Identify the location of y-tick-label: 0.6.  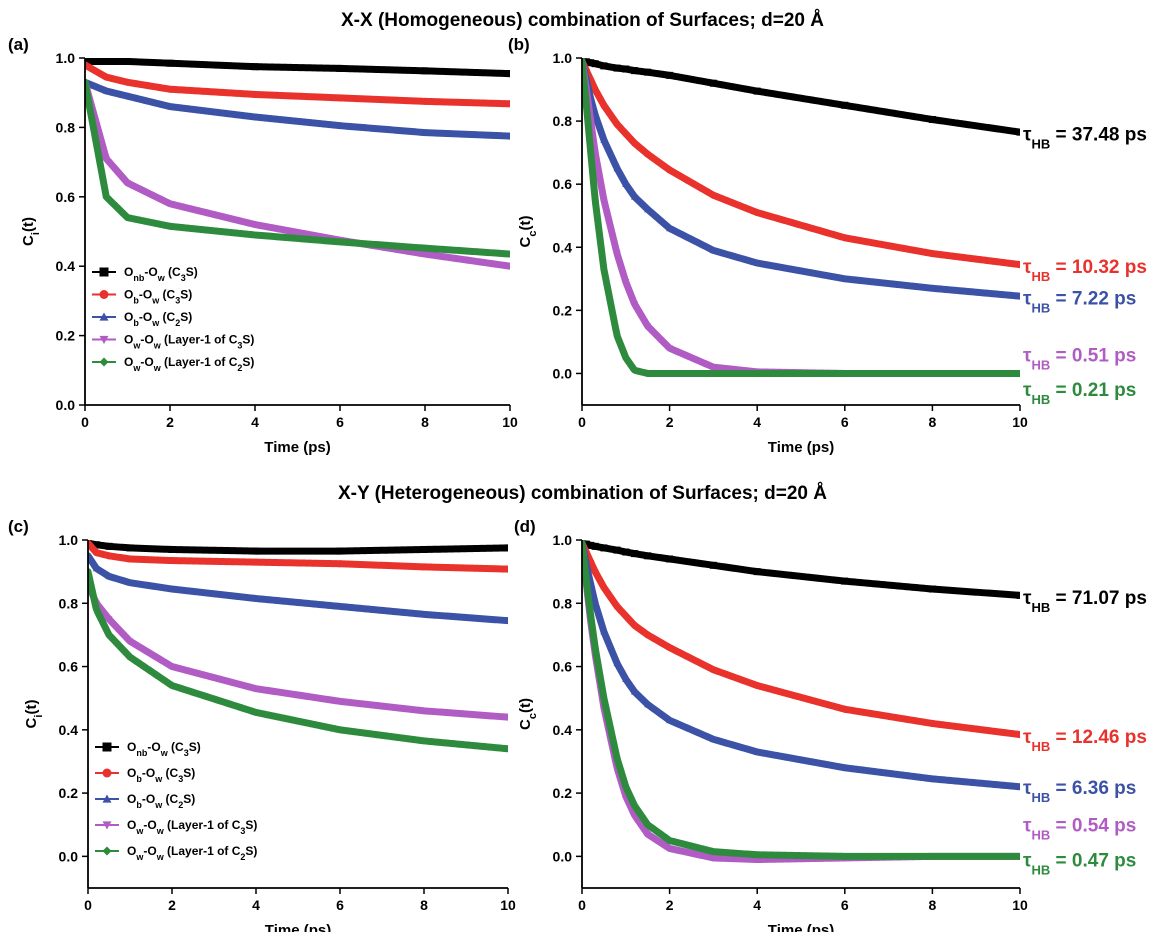
(66, 197).